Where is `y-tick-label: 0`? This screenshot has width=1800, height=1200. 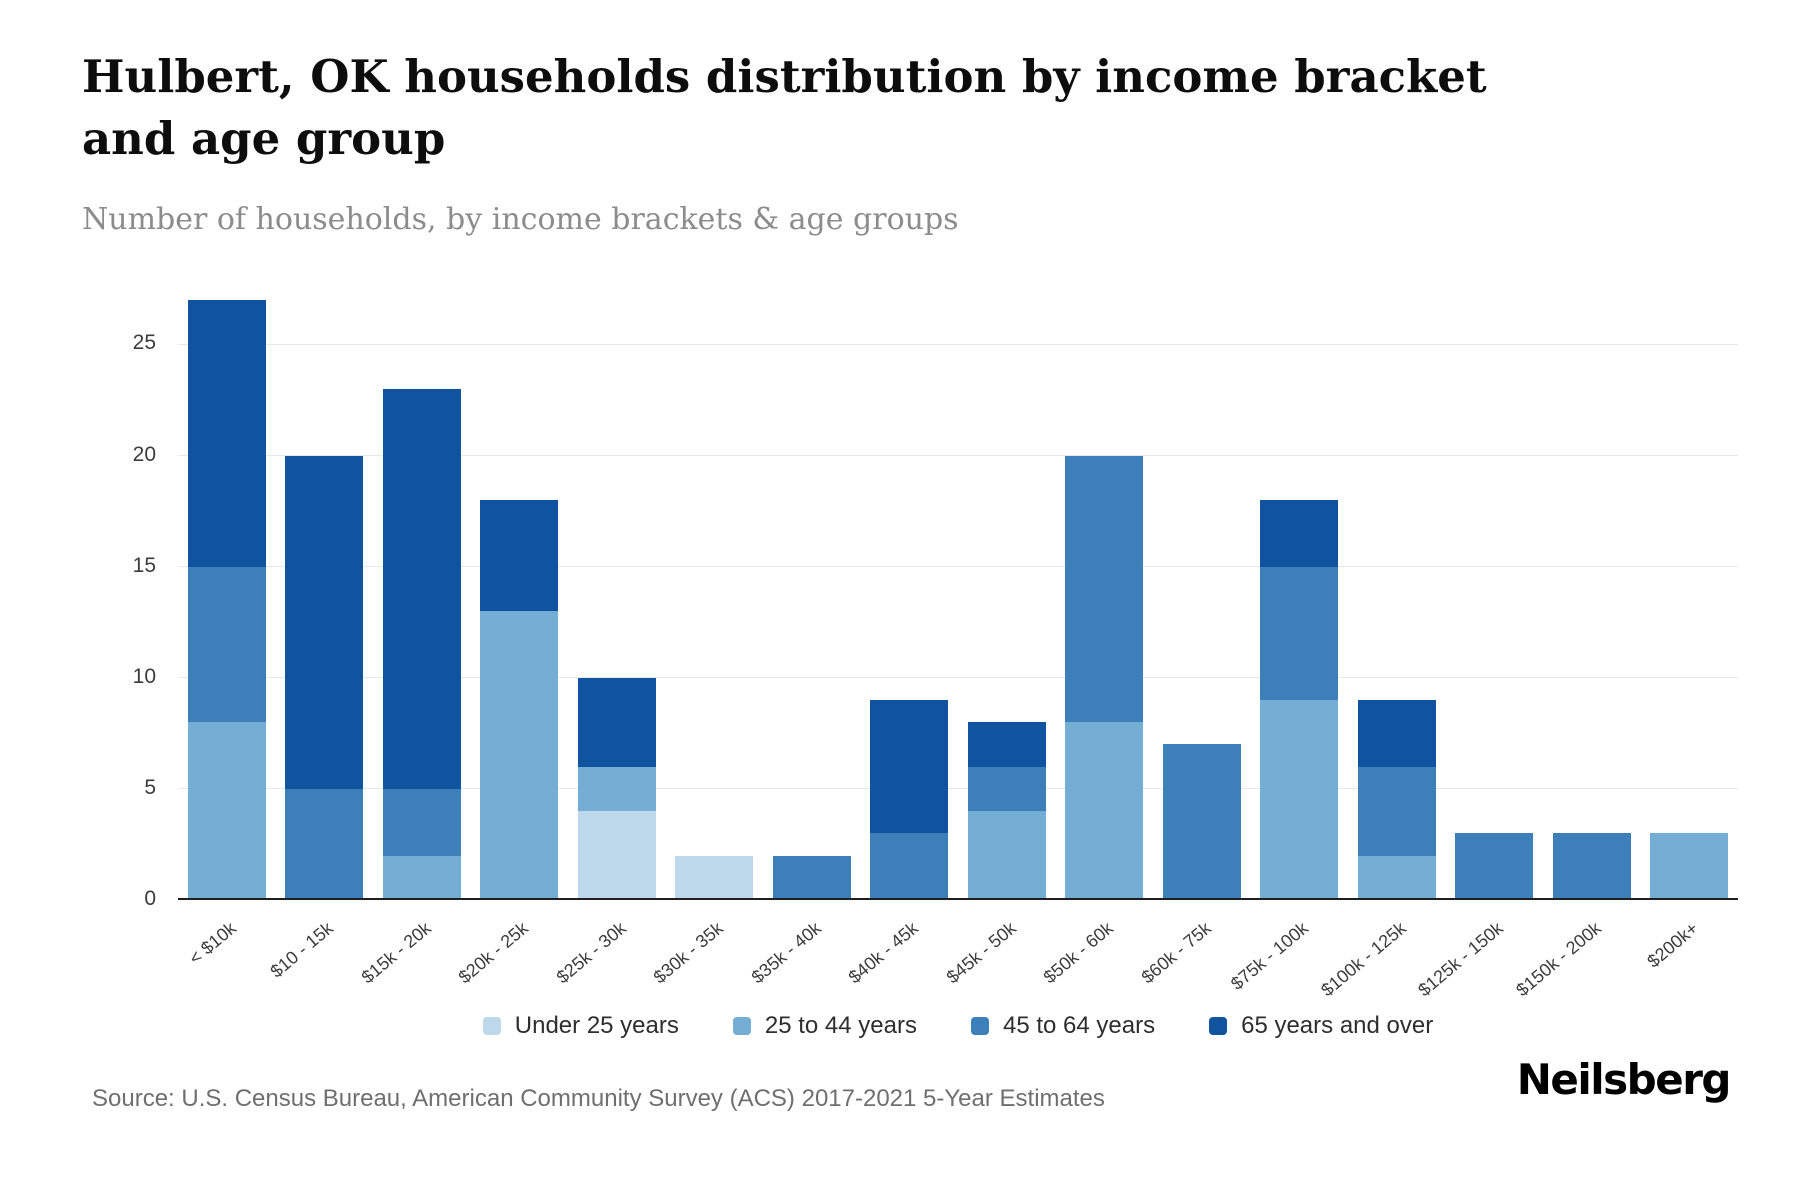 y-tick-label: 0 is located at coordinates (150, 898).